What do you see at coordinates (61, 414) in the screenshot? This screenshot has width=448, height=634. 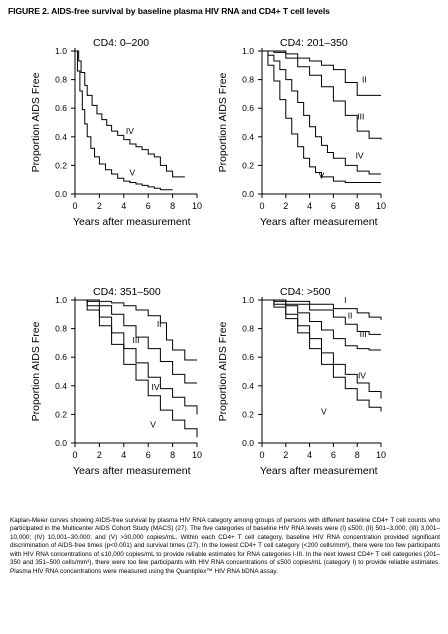 I see `panel-3-y-tick-label: 0.2` at bounding box center [61, 414].